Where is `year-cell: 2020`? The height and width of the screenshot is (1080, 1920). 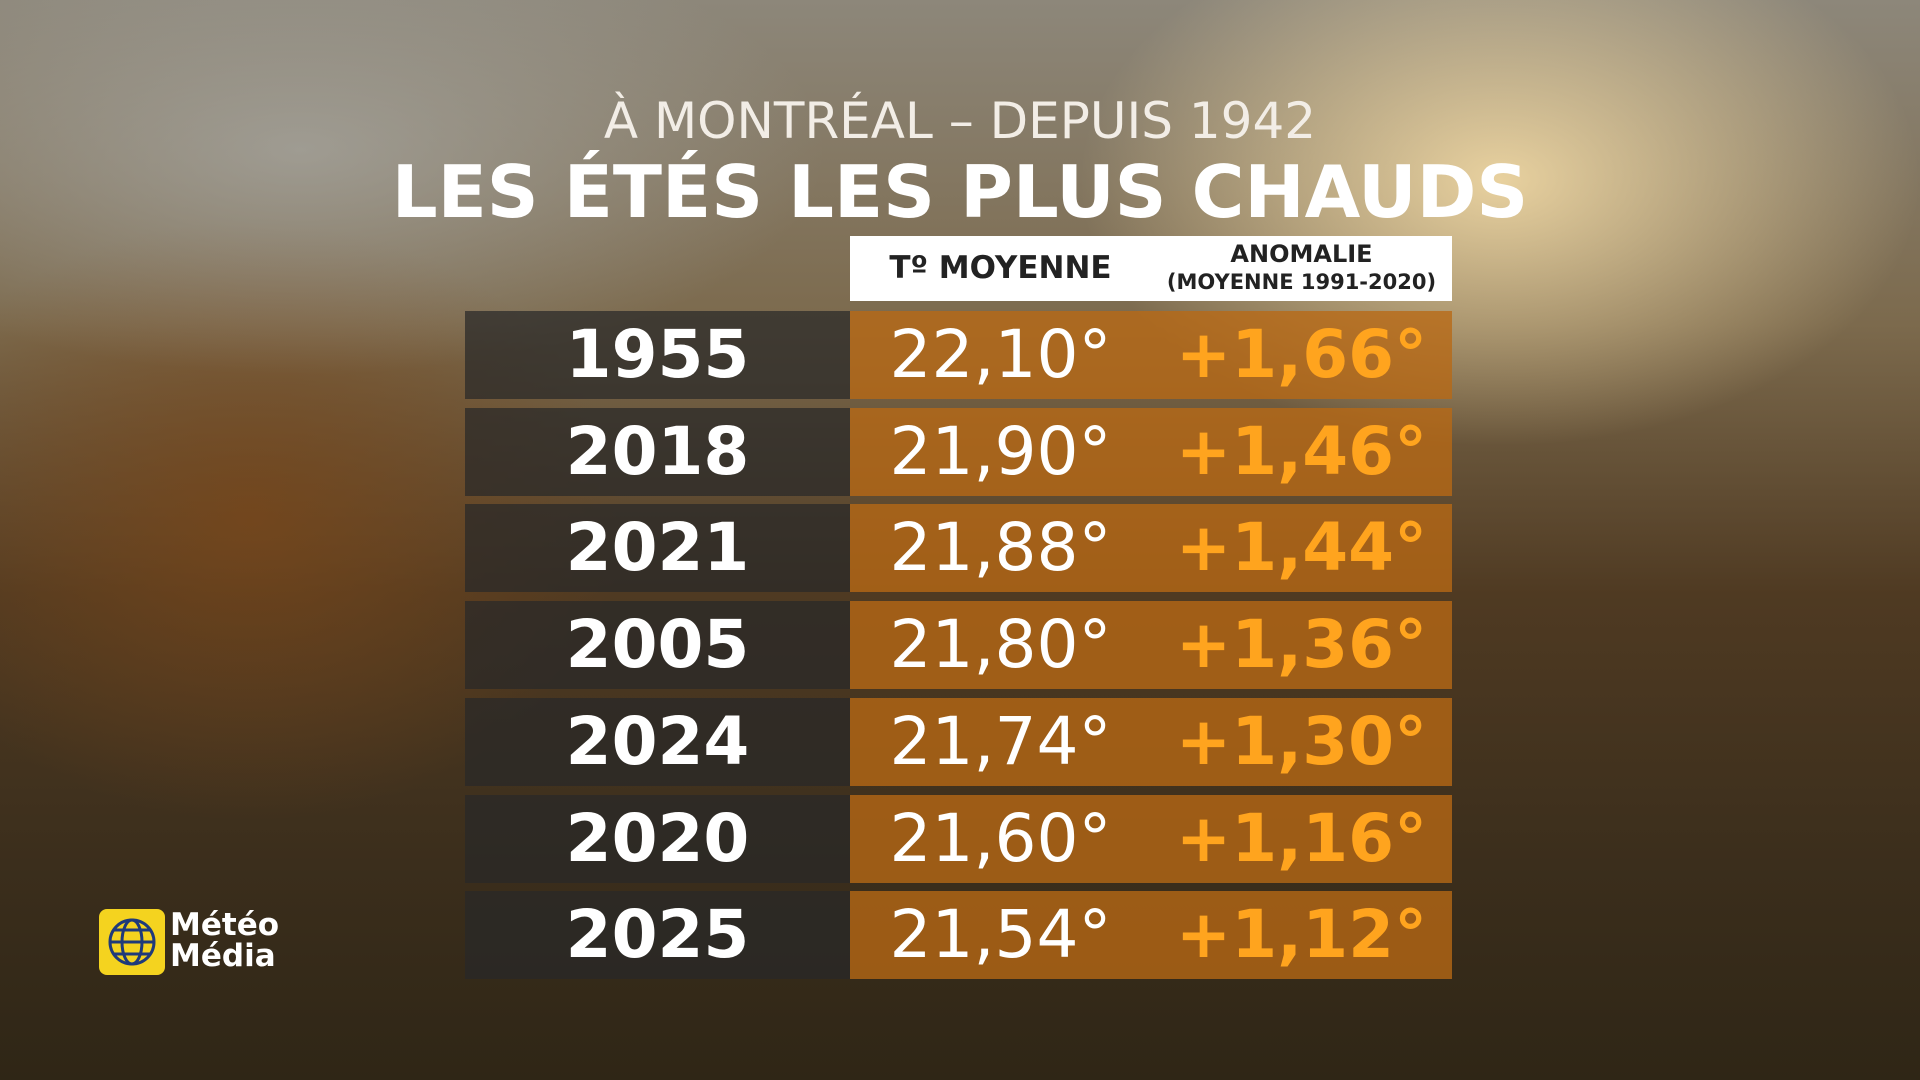 year-cell: 2020 is located at coordinates (657, 838).